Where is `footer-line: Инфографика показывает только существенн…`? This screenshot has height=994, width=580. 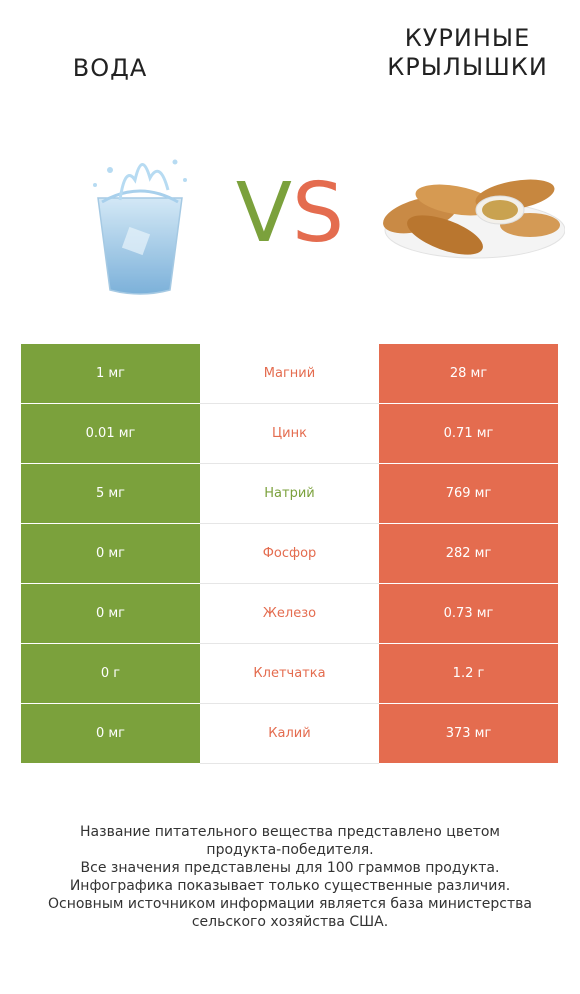
footer-line: Инфографика показывает только существенн… is located at coordinates (290, 886).